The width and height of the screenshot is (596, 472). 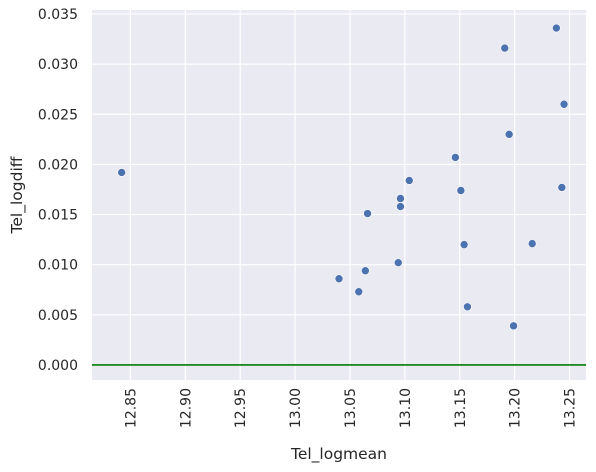 I want to click on y-tick-label: 0.010, so click(x=58, y=266).